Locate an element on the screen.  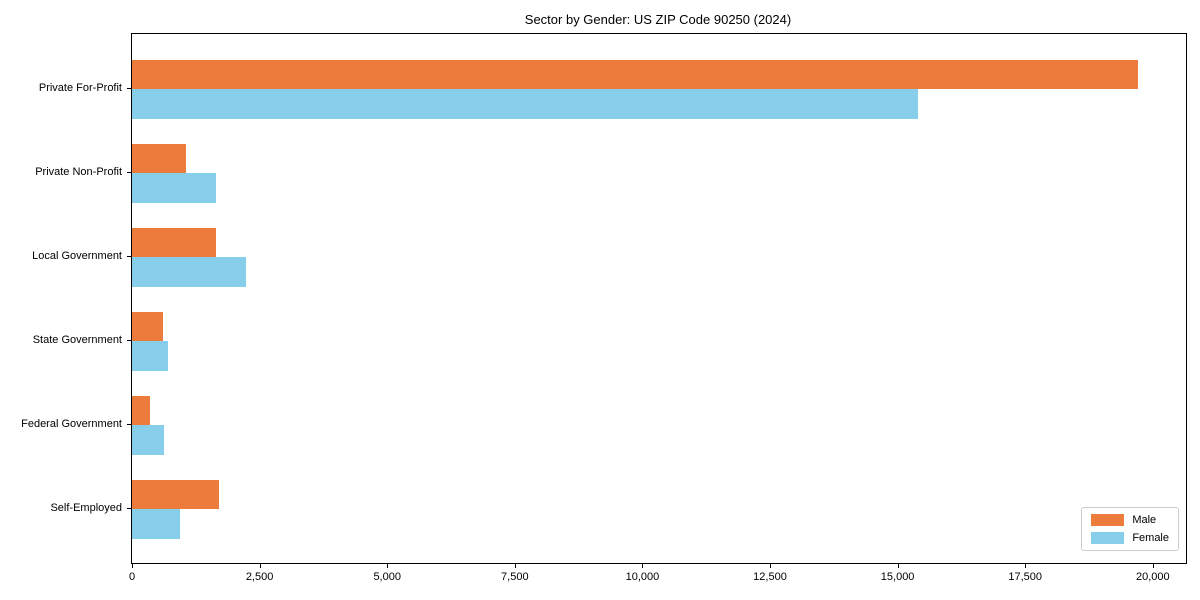
y-tick-label: State Government is located at coordinates (77, 340).